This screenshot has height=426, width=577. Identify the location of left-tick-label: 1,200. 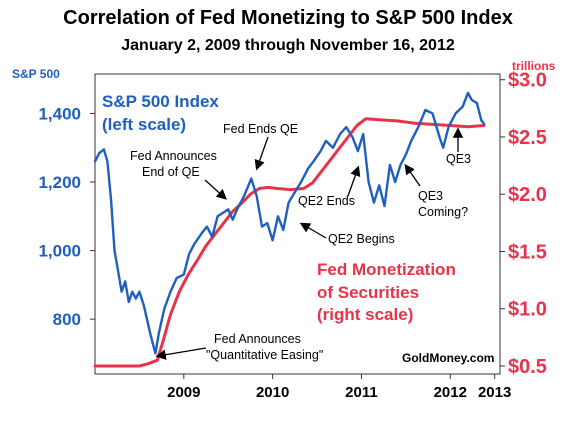
(59, 182).